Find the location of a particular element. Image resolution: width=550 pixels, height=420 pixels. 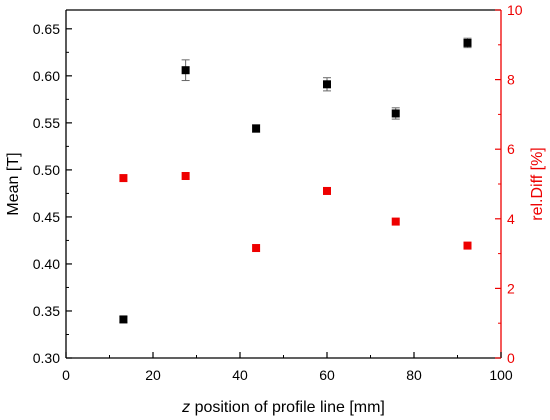

y-left-tick-label: 0.35 is located at coordinates (46, 311).